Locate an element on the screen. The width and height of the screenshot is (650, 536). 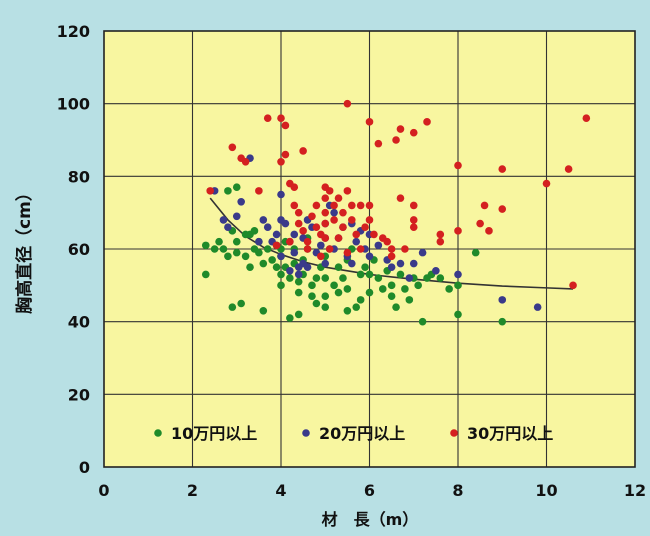
legend-label: 20万円以上 is located at coordinates (362, 433).